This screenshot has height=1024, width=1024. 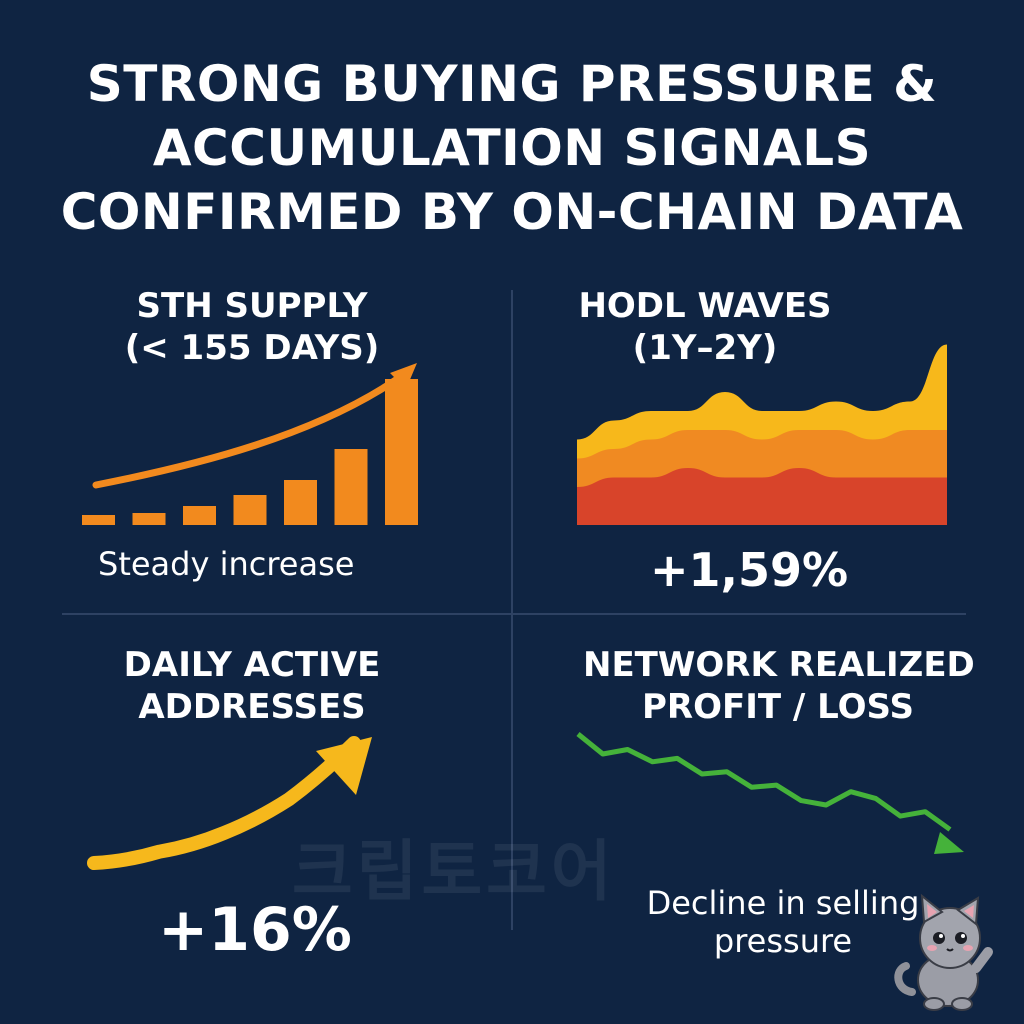 I want to click on horizontal-divider, so click(x=514, y=614).